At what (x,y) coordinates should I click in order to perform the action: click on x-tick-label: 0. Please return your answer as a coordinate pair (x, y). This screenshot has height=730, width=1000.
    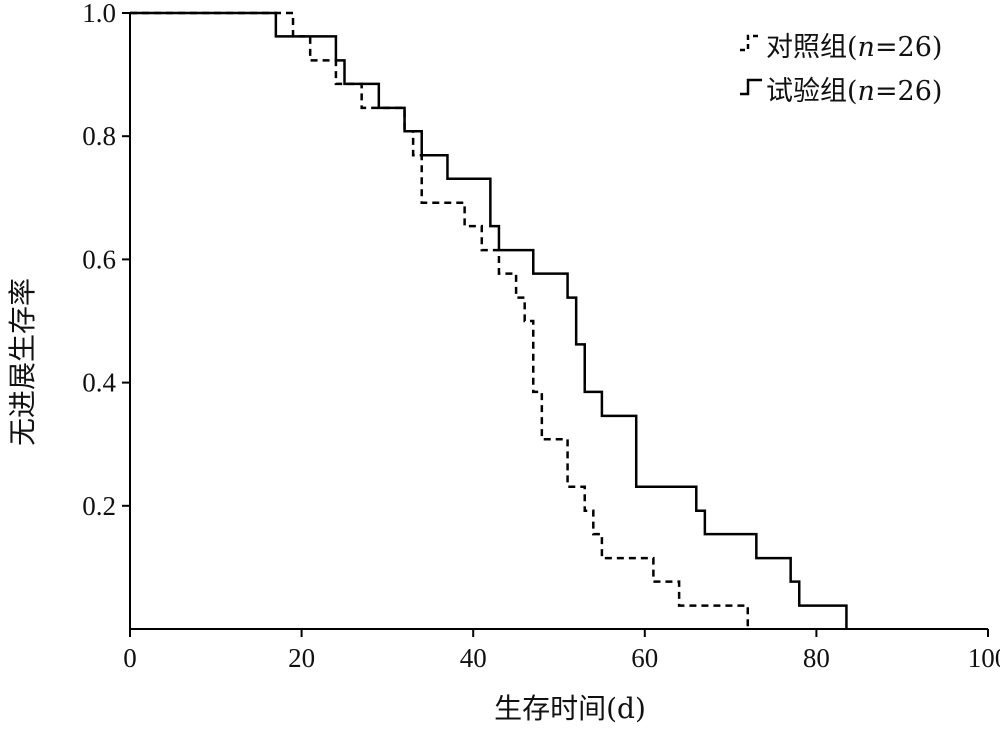
    Looking at the image, I should click on (130, 658).